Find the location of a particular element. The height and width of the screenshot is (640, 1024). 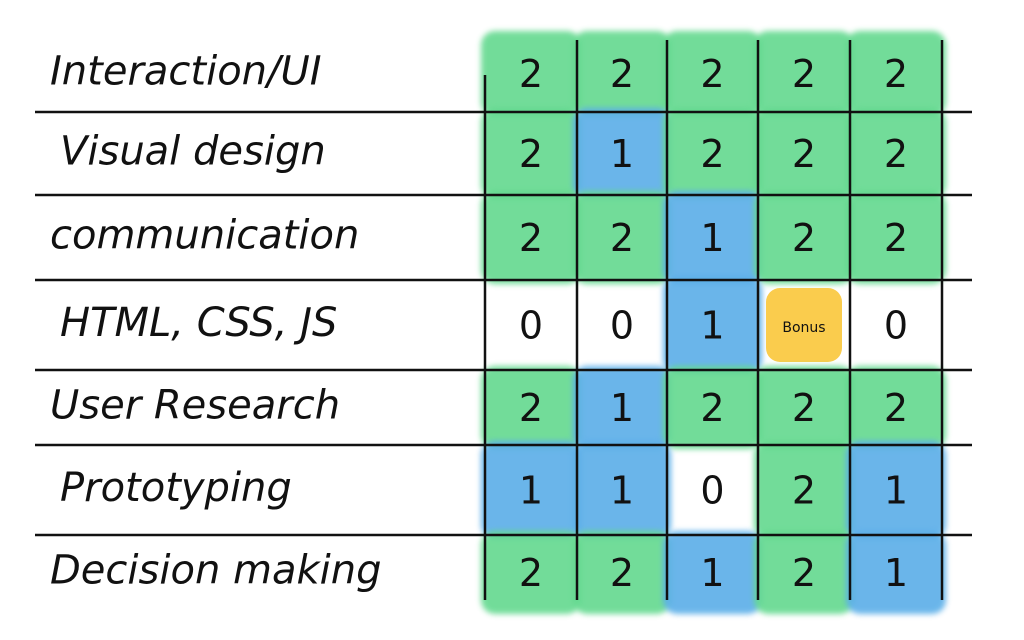

row-label: Prototyping is located at coordinates (176, 488).